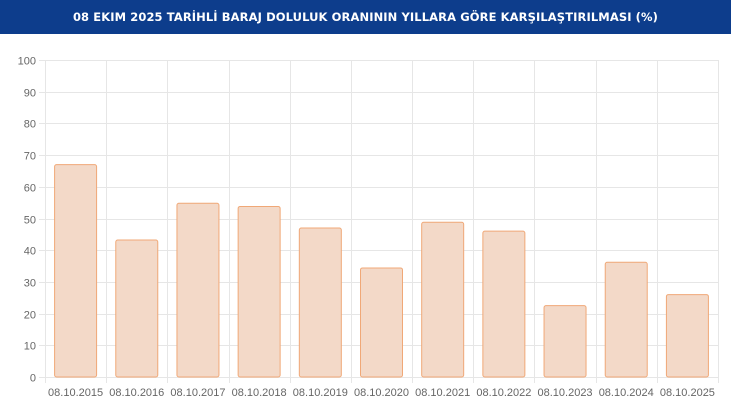 The width and height of the screenshot is (731, 415). What do you see at coordinates (687, 336) in the screenshot?
I see `bar-08.10.2025` at bounding box center [687, 336].